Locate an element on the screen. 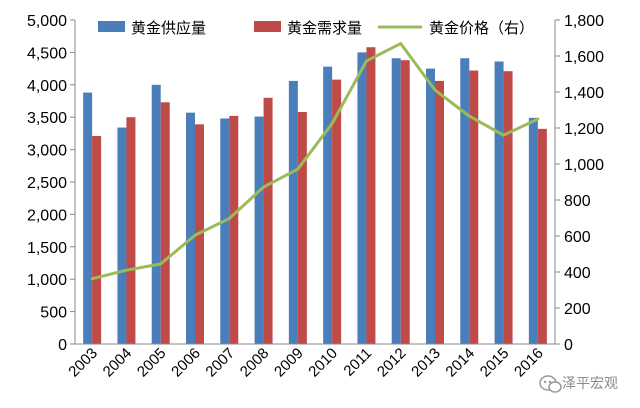 The image size is (640, 408). legend-label: 黄金需求量 is located at coordinates (324, 28).